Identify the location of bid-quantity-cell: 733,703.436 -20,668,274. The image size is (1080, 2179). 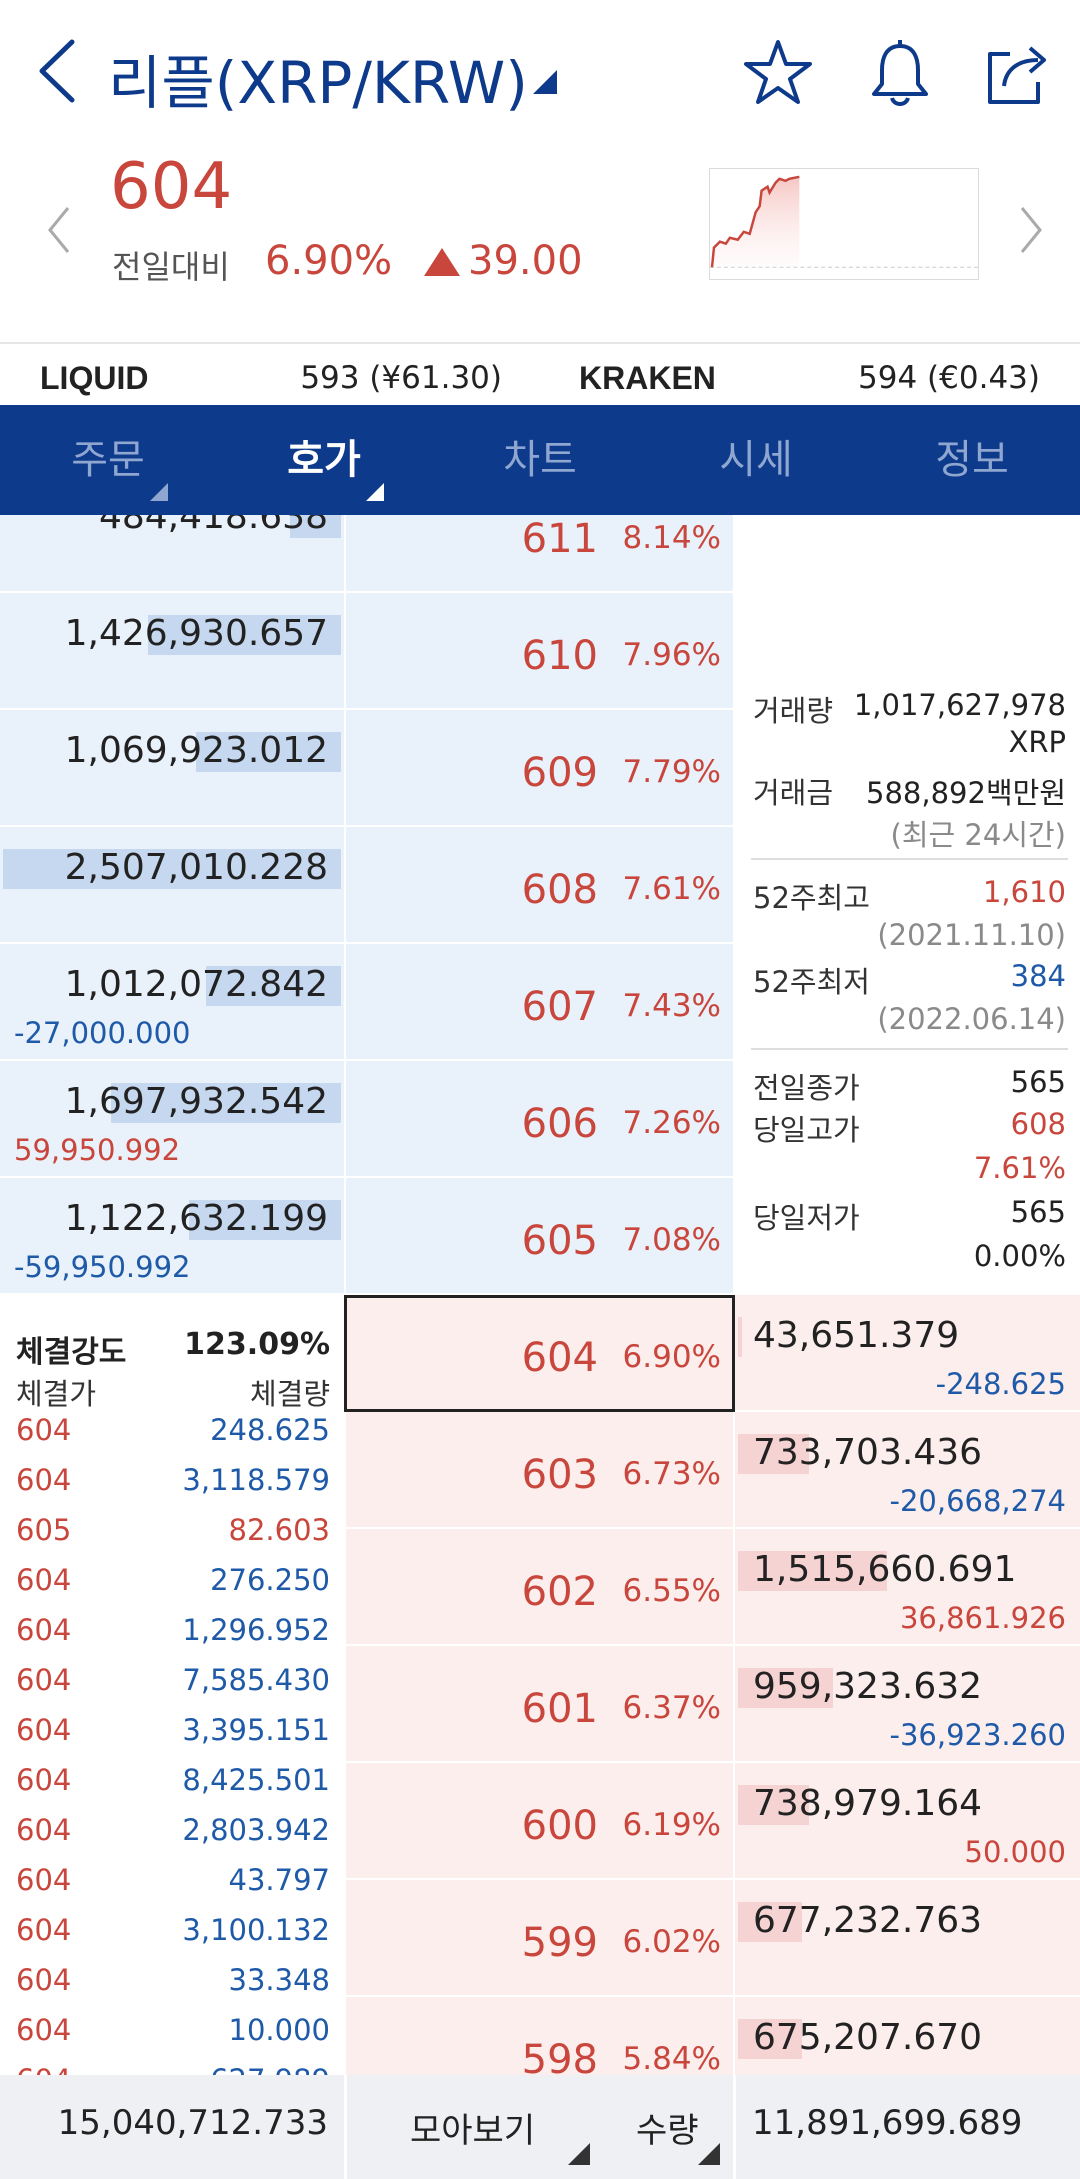
(907, 1469).